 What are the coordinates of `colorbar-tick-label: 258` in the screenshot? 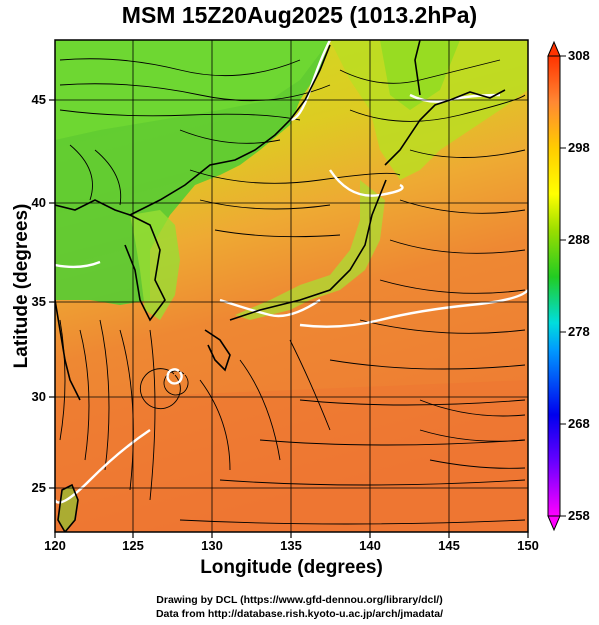 It's located at (579, 515).